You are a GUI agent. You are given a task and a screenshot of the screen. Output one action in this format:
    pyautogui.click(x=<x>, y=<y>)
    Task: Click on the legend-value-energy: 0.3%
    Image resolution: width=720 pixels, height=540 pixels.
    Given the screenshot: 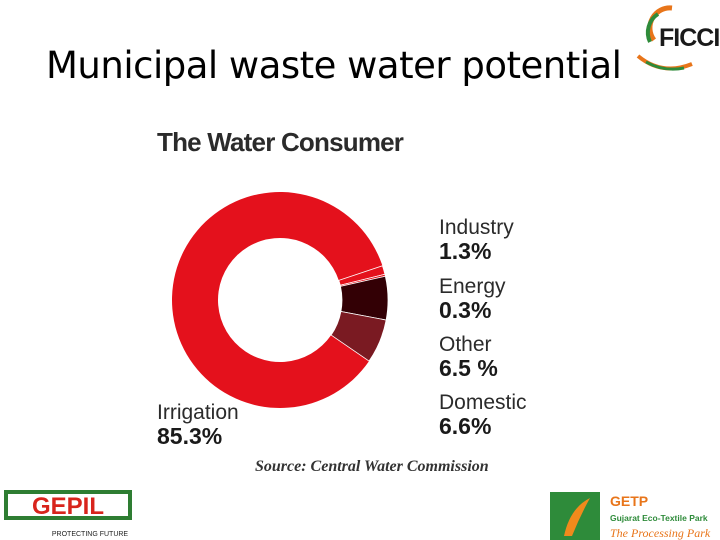 What is the action you would take?
    pyautogui.click(x=465, y=310)
    